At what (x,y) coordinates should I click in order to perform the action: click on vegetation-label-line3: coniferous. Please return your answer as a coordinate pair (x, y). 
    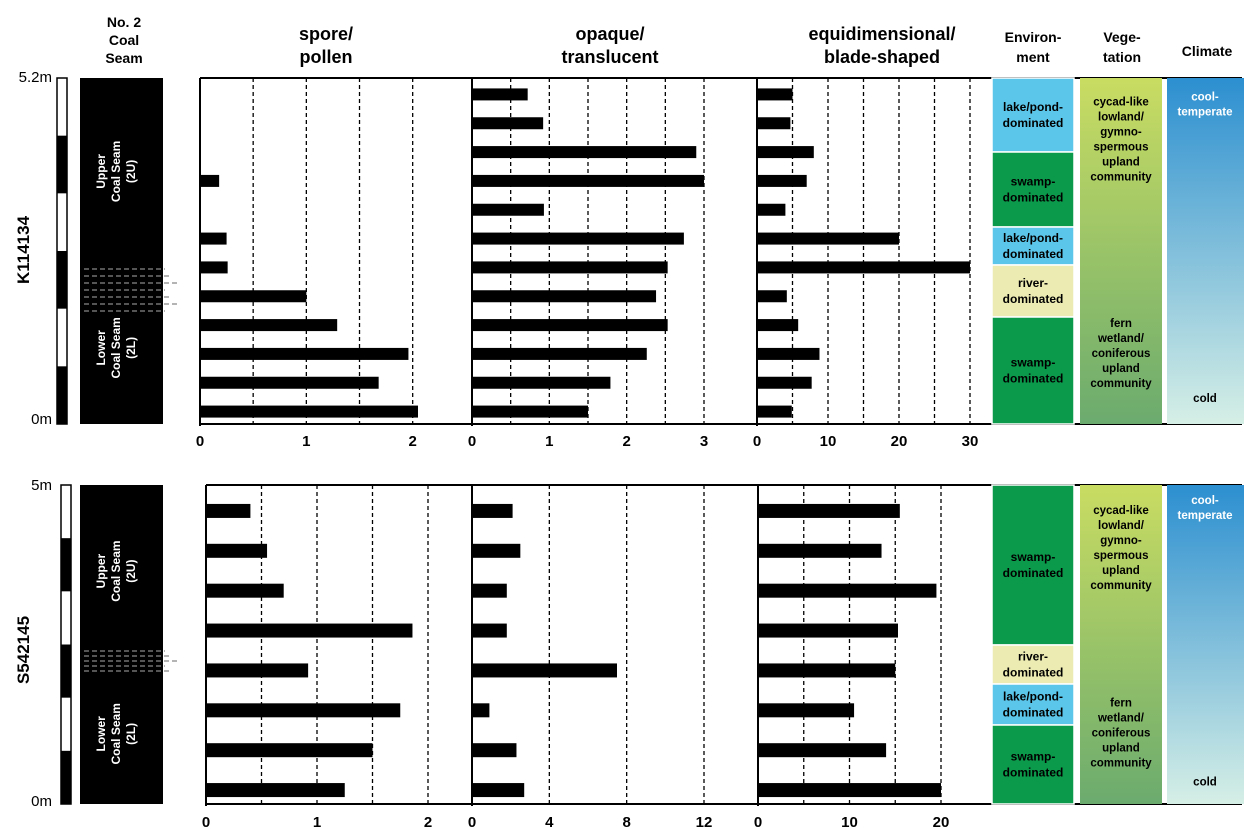
    Looking at the image, I should click on (1121, 354).